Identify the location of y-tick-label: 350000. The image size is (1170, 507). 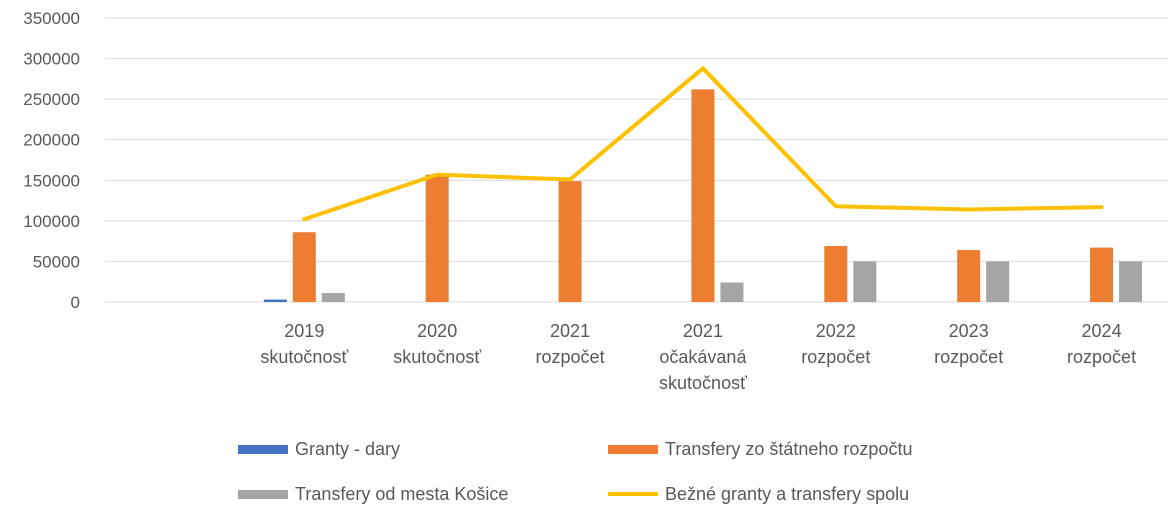
(51, 18).